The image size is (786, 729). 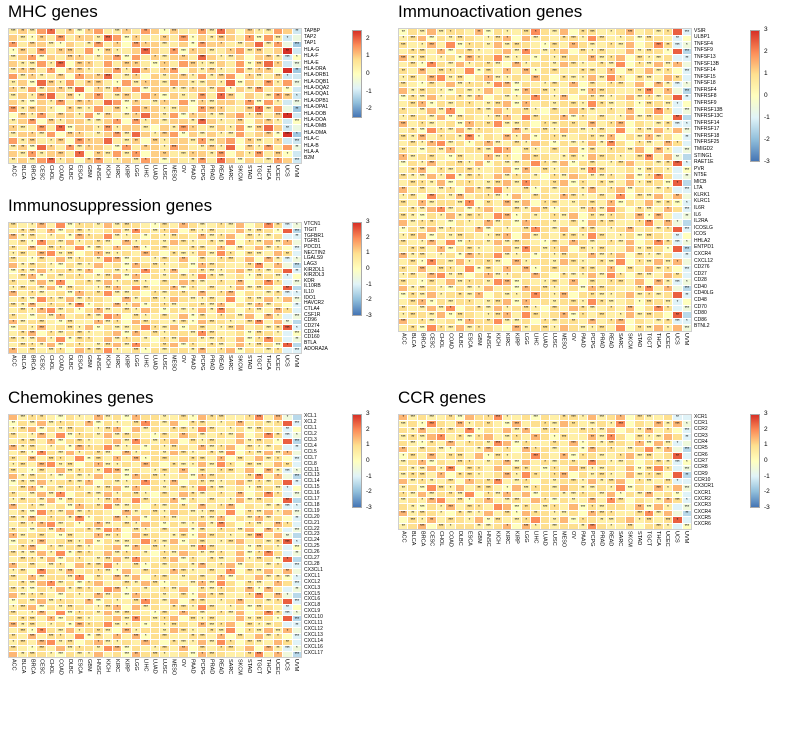 I want to click on gene-label: HLA-DPA1, so click(x=316, y=107).